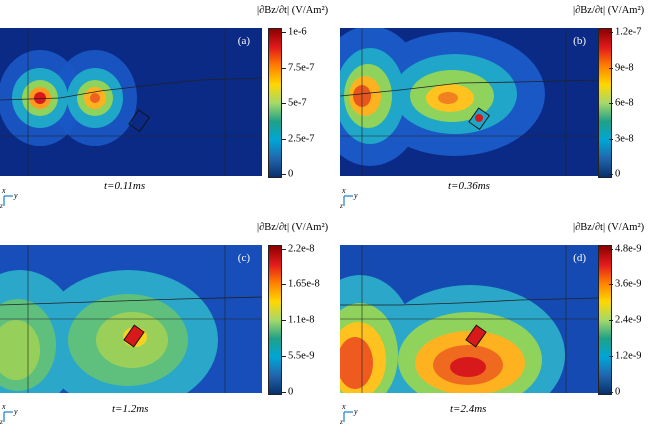  Describe the element at coordinates (243, 258) in the screenshot. I see `panel-label-c: (c)` at that location.